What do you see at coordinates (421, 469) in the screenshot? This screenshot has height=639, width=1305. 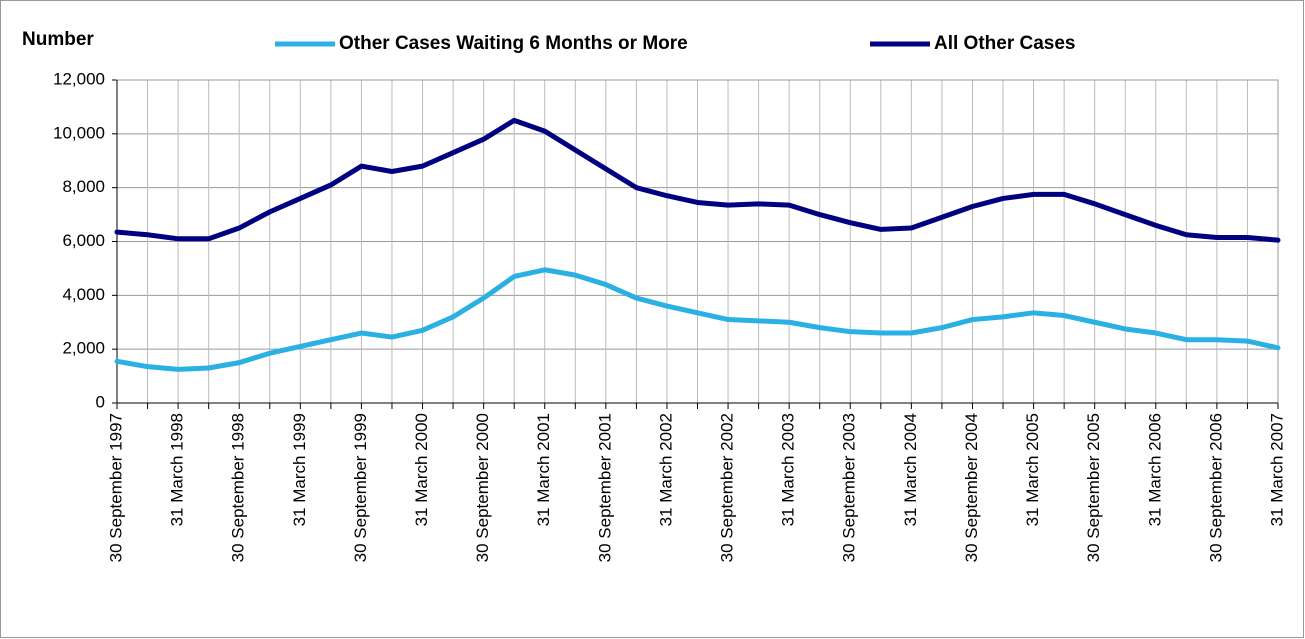 I see `x-tick-label: 31 March 2000` at bounding box center [421, 469].